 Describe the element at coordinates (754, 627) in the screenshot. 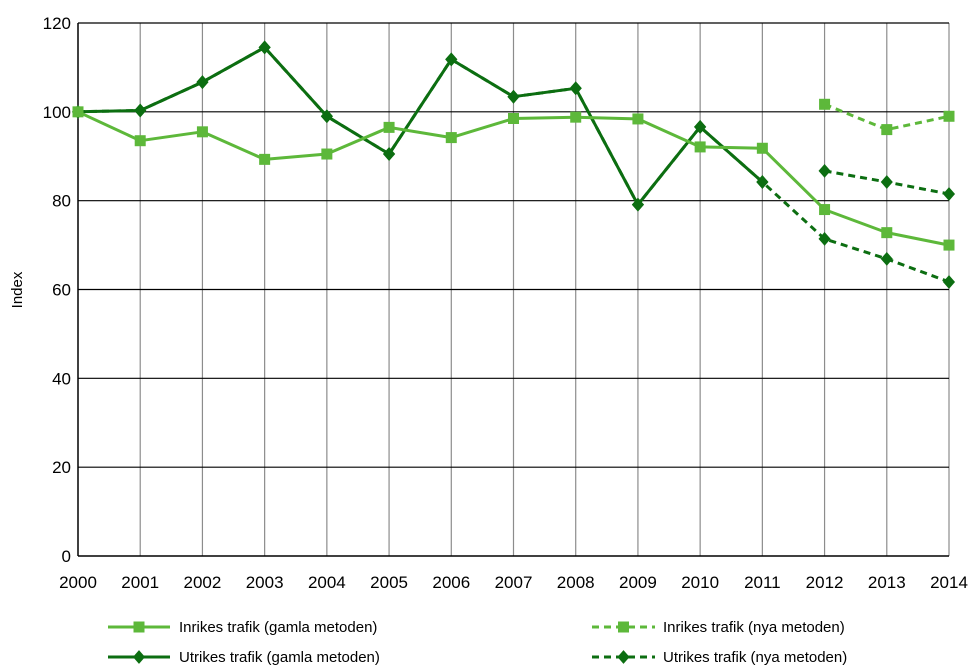

I see `legend-label: Inrikes trafik (nya metoden)` at that location.